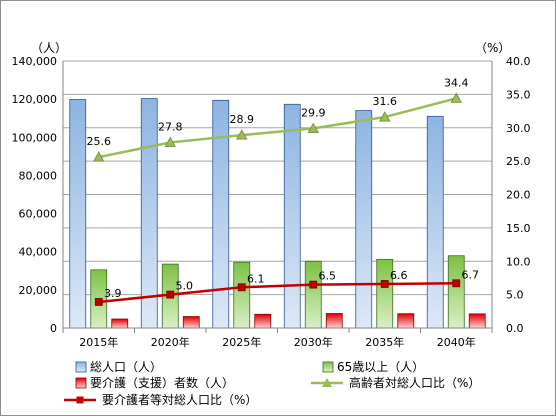 The image size is (556, 419). What do you see at coordinates (313, 342) in the screenshot?
I see `x-tick-label: 2030年` at bounding box center [313, 342].